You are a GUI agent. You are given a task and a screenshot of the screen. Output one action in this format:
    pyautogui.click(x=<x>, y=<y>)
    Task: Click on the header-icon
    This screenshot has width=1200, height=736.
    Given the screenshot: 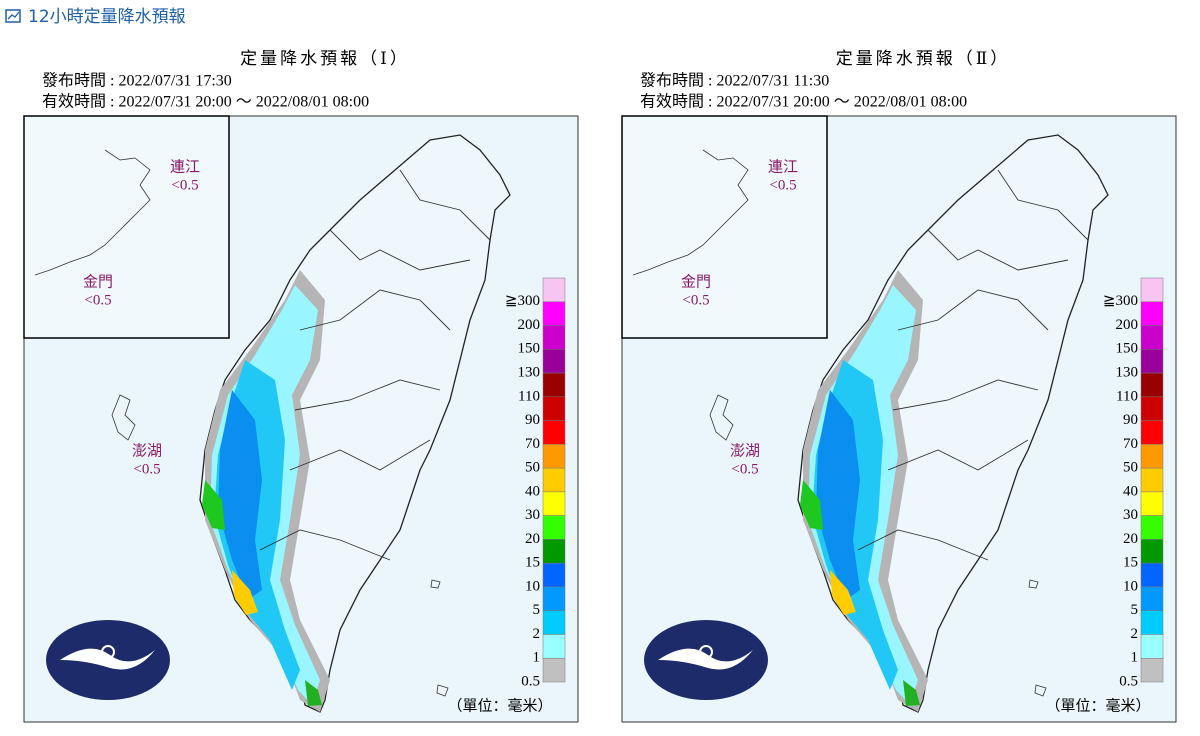 What is the action you would take?
    pyautogui.click(x=13, y=16)
    